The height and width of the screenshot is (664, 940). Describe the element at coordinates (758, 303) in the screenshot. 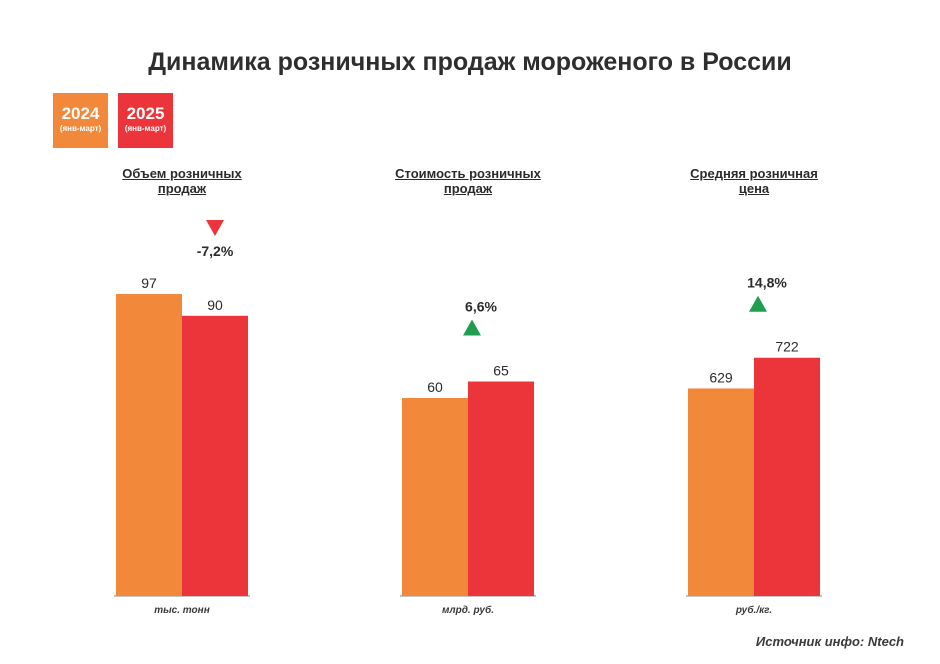

I see `change-arrow-price-up-icon` at that location.